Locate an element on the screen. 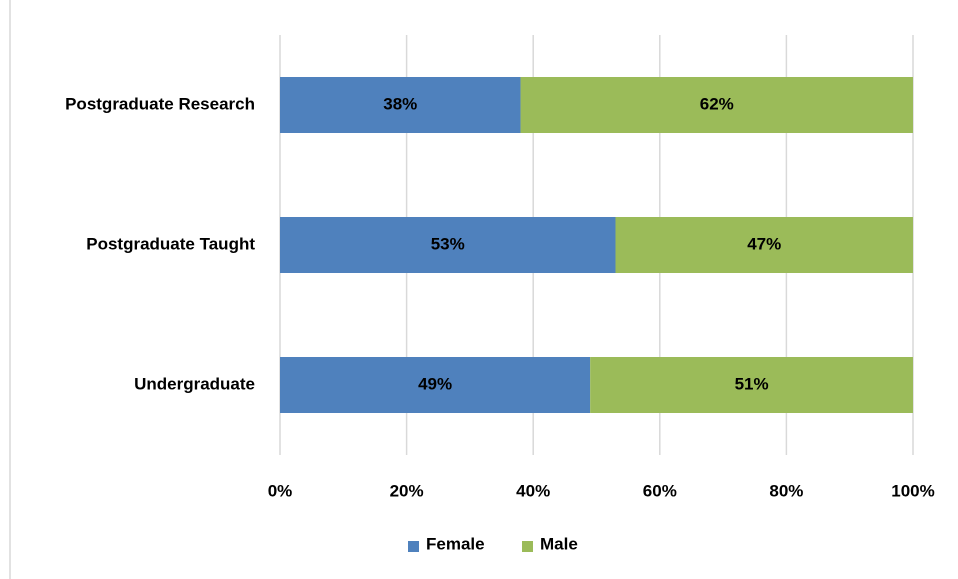 This screenshot has width=958, height=579. x-tick-label: 40% is located at coordinates (533, 490).